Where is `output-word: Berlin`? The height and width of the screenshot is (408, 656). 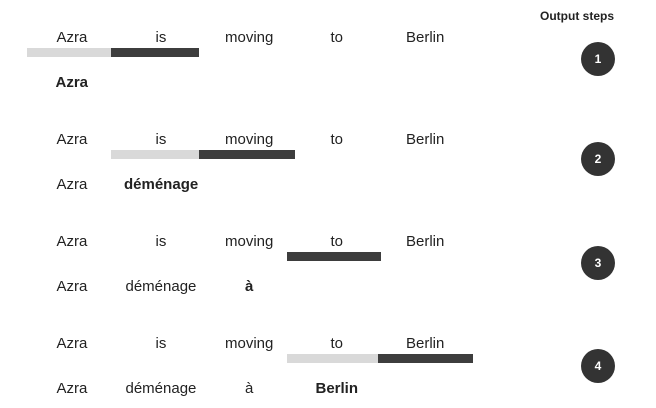
output-word: Berlin is located at coordinates (337, 388).